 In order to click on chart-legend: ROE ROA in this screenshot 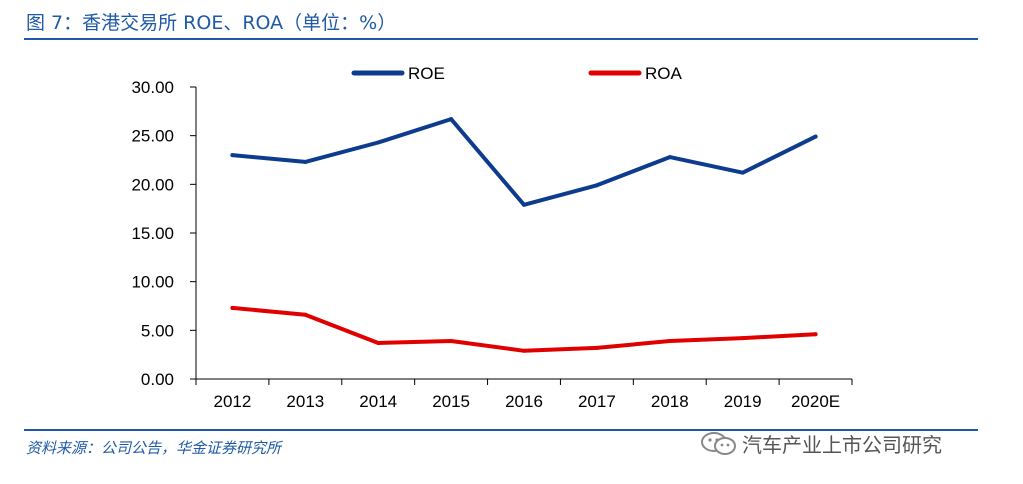, I will do `click(517, 73)`.